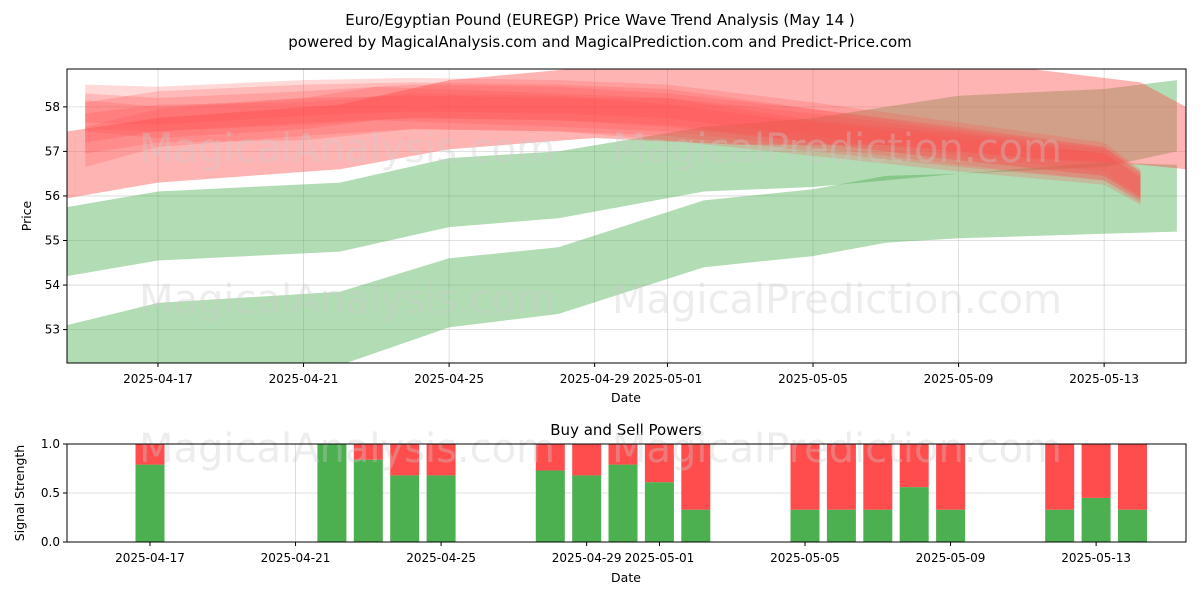  What do you see at coordinates (587, 558) in the screenshot?
I see `signal-x-tick-label: 2025-04-29` at bounding box center [587, 558].